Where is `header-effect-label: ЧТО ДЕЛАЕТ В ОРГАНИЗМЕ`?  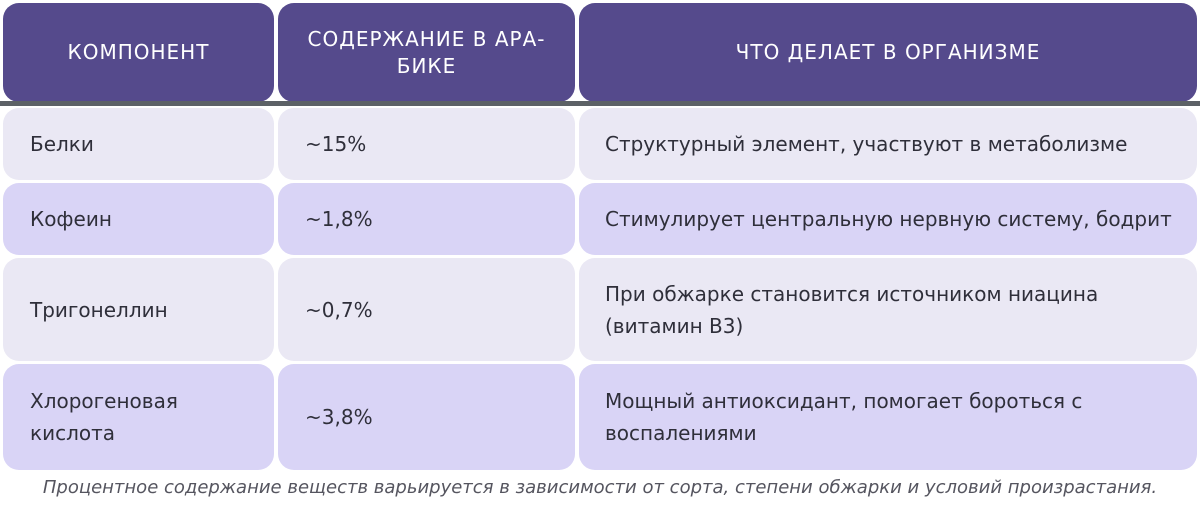
header-effect-label: ЧТО ДЕЛАЕТ В ОРГАНИЗМЕ is located at coordinates (888, 52).